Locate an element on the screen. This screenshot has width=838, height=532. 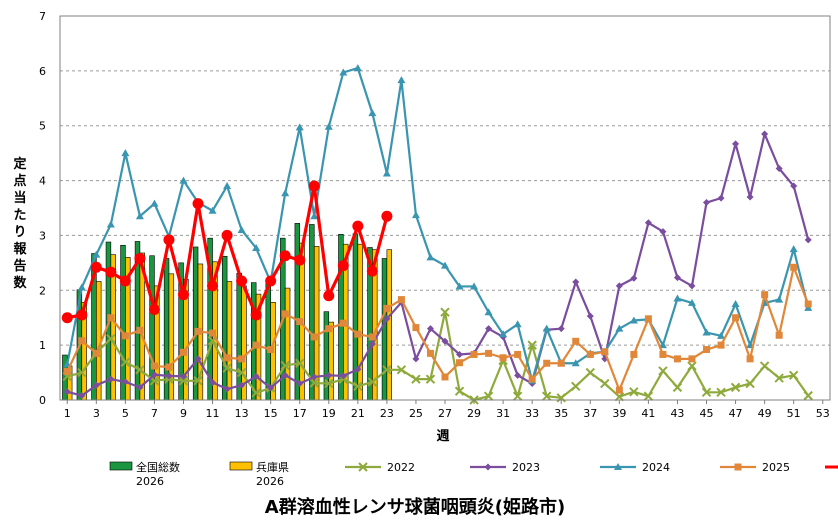
point-2026-w8 is located at coordinates (168, 239).